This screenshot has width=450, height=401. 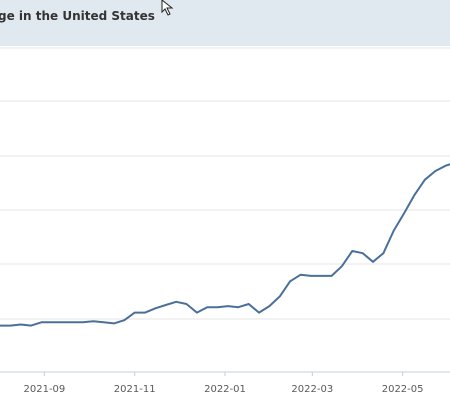 I want to click on chart-header: ge in the United States, so click(x=225, y=23).